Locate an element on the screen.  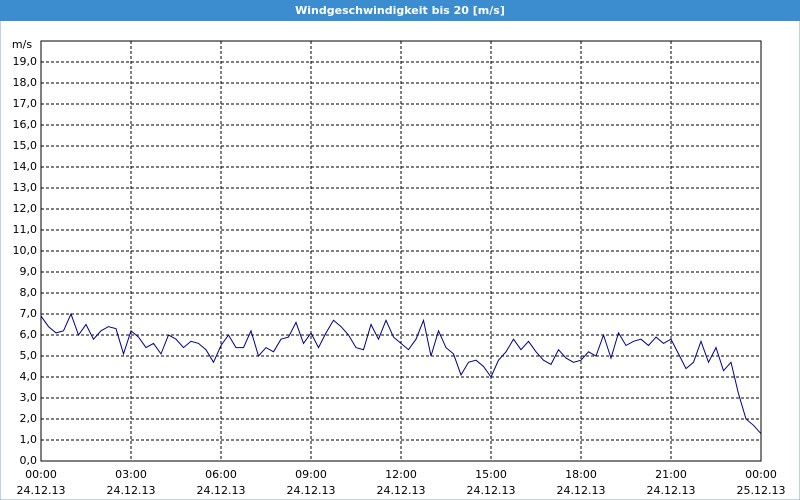
y-tick-label: 14,0 is located at coordinates (25, 166).